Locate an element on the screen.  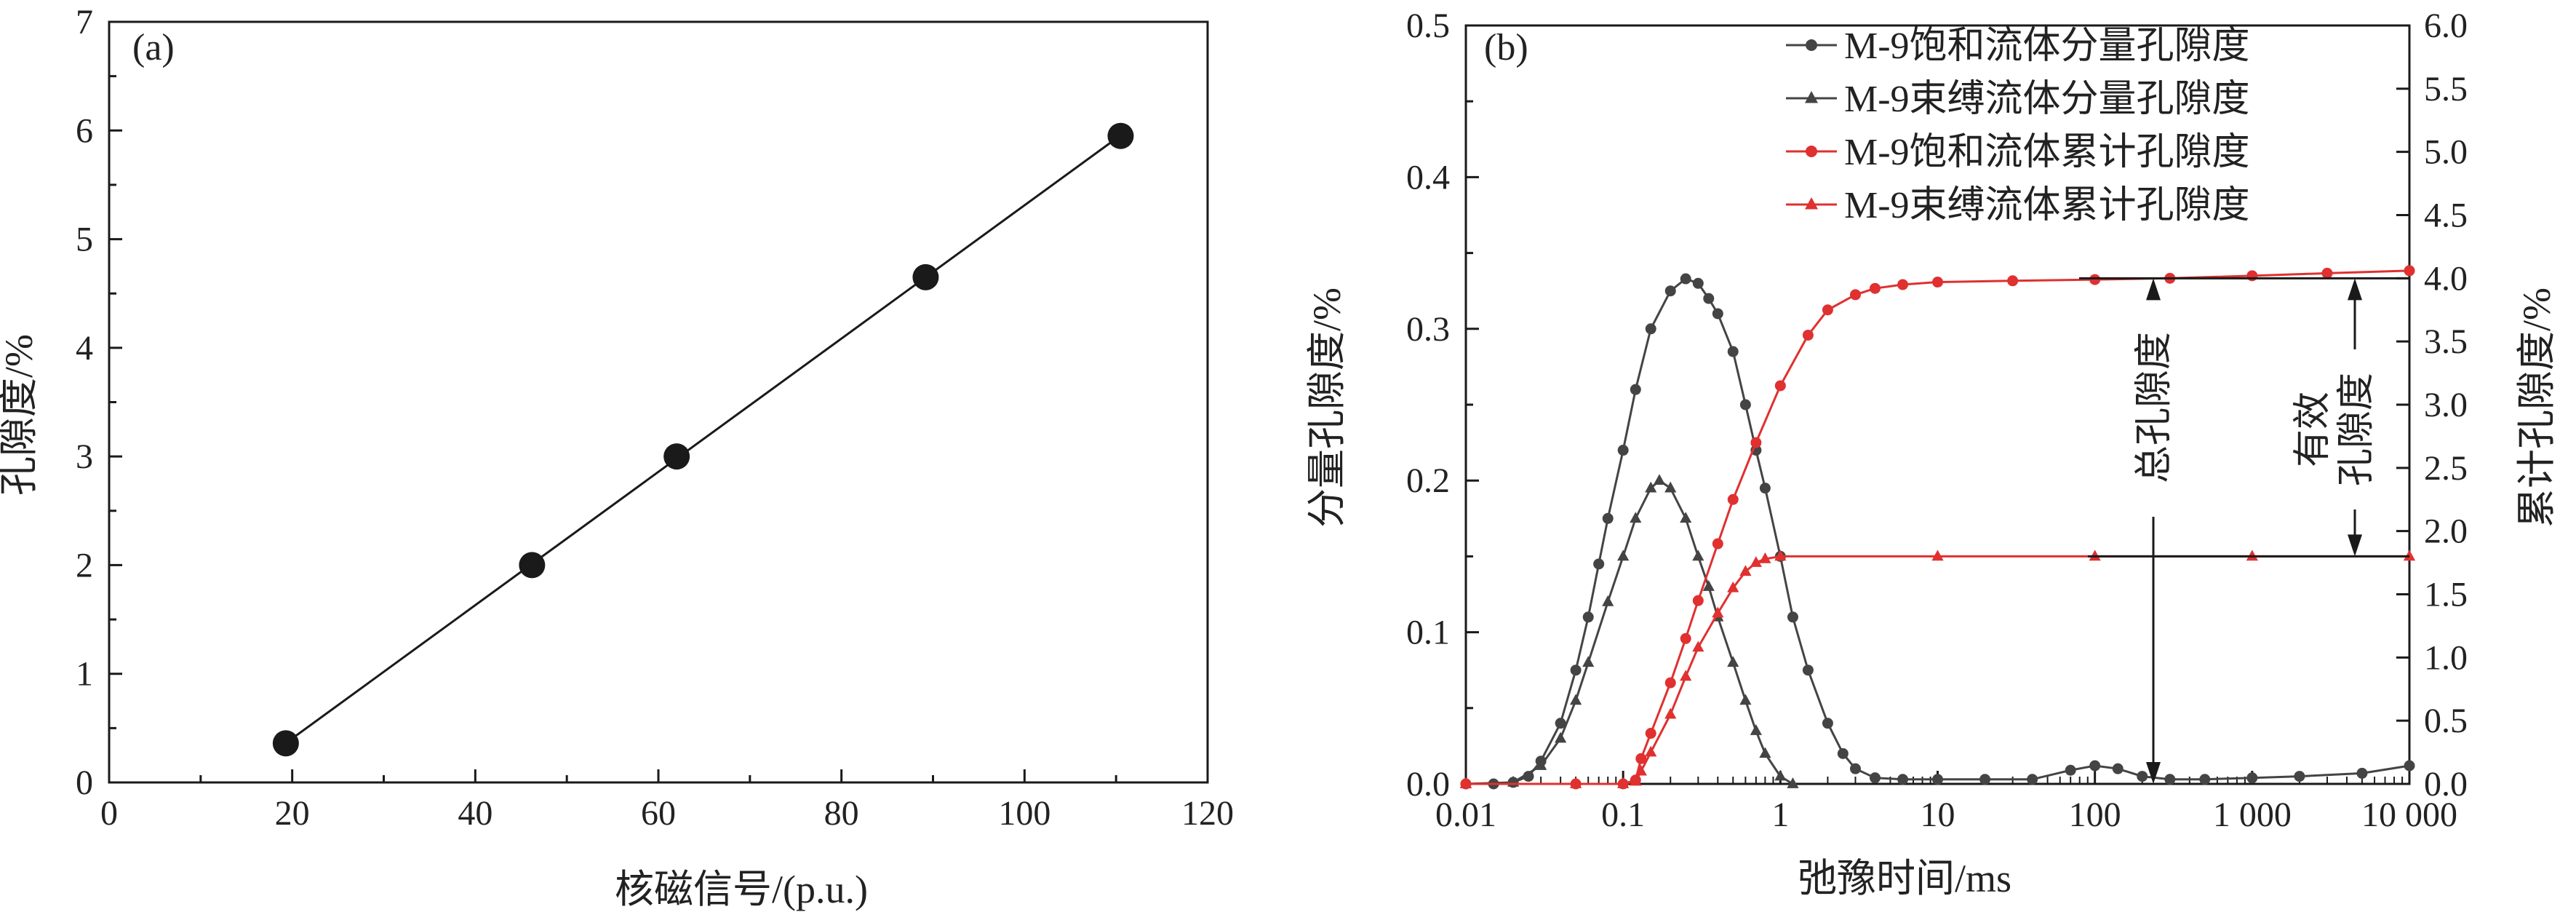
panel-b-legend-label: M-9饱和流体分量孔隙度 is located at coordinates (2047, 46).